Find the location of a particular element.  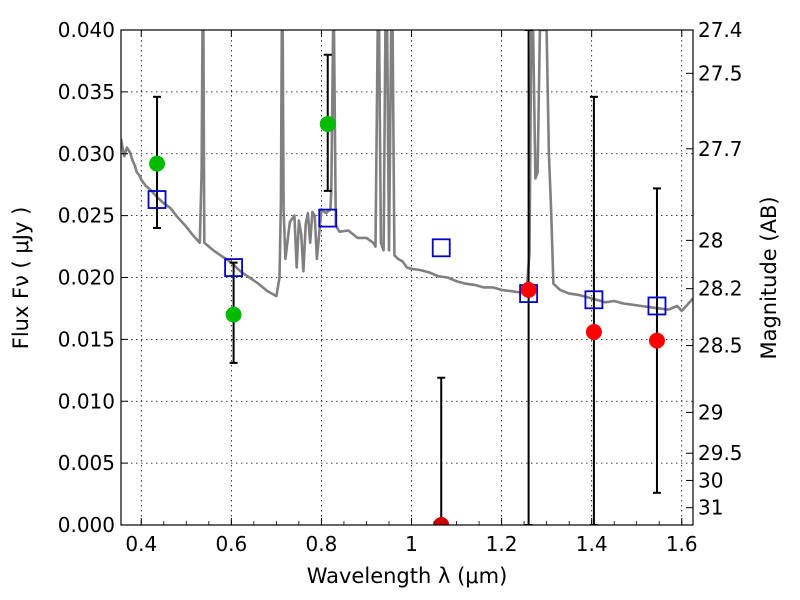

y-tick-label: 0.020 is located at coordinates (86, 278).